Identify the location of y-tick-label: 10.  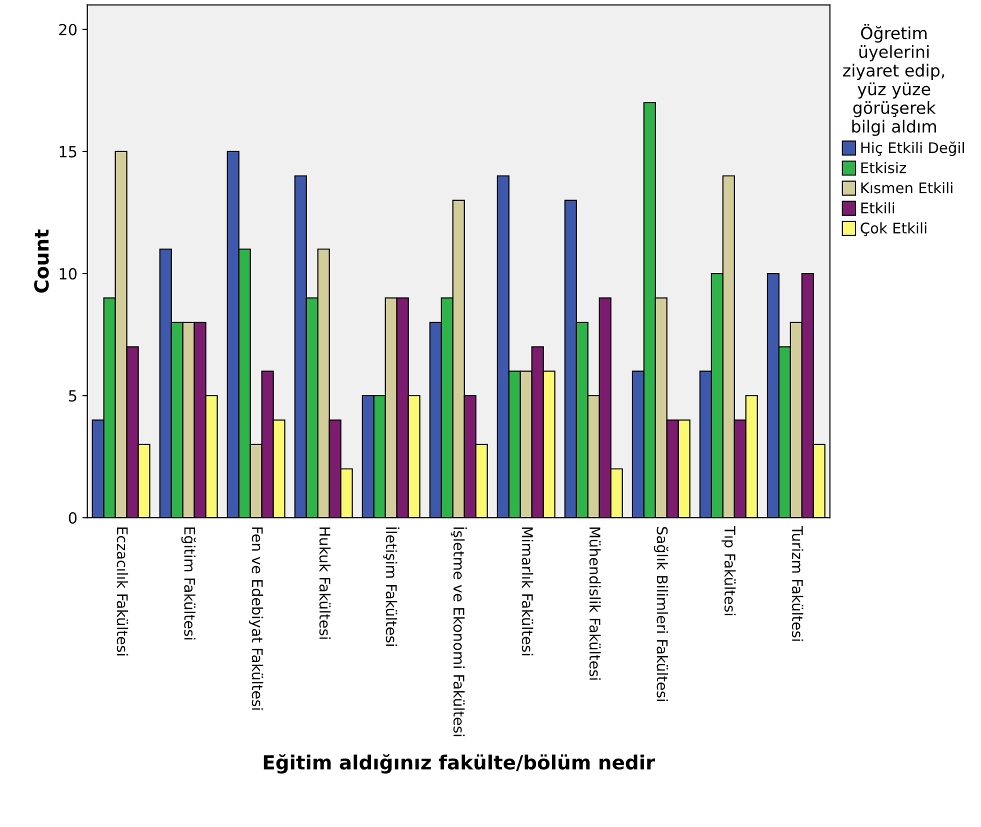
(68, 274).